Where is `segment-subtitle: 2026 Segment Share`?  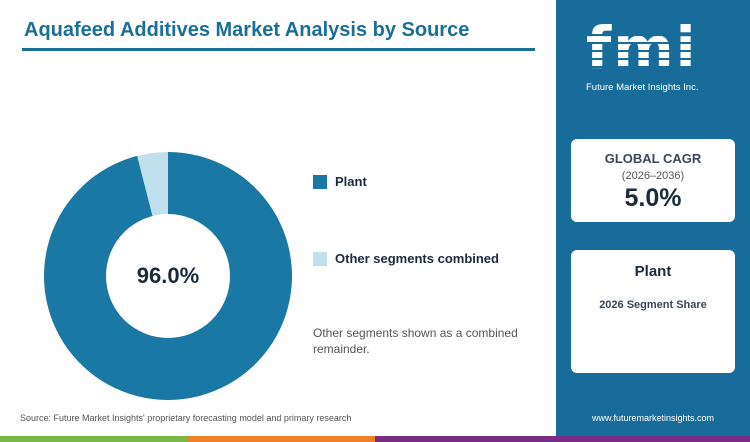 segment-subtitle: 2026 Segment Share is located at coordinates (653, 305).